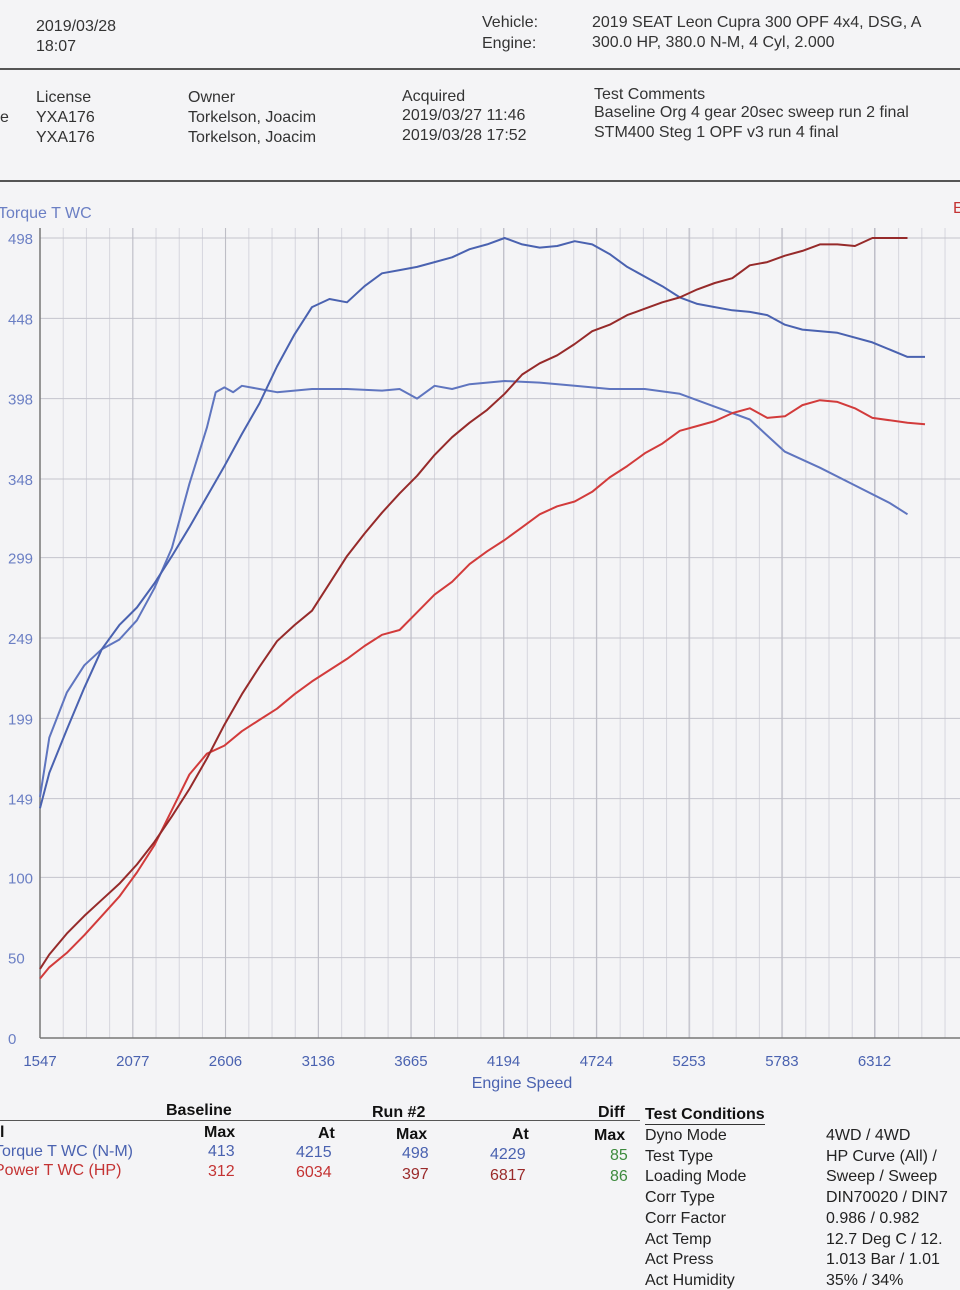 This screenshot has height=1290, width=960. Describe the element at coordinates (65, 137) in the screenshot. I see `run2-license: YXA176` at that location.